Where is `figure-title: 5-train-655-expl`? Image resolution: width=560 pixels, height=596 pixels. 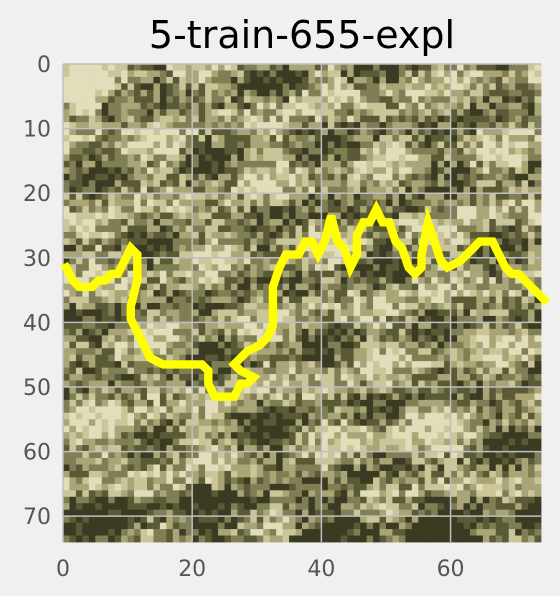
figure-title: 5-train-655-expl is located at coordinates (302, 35).